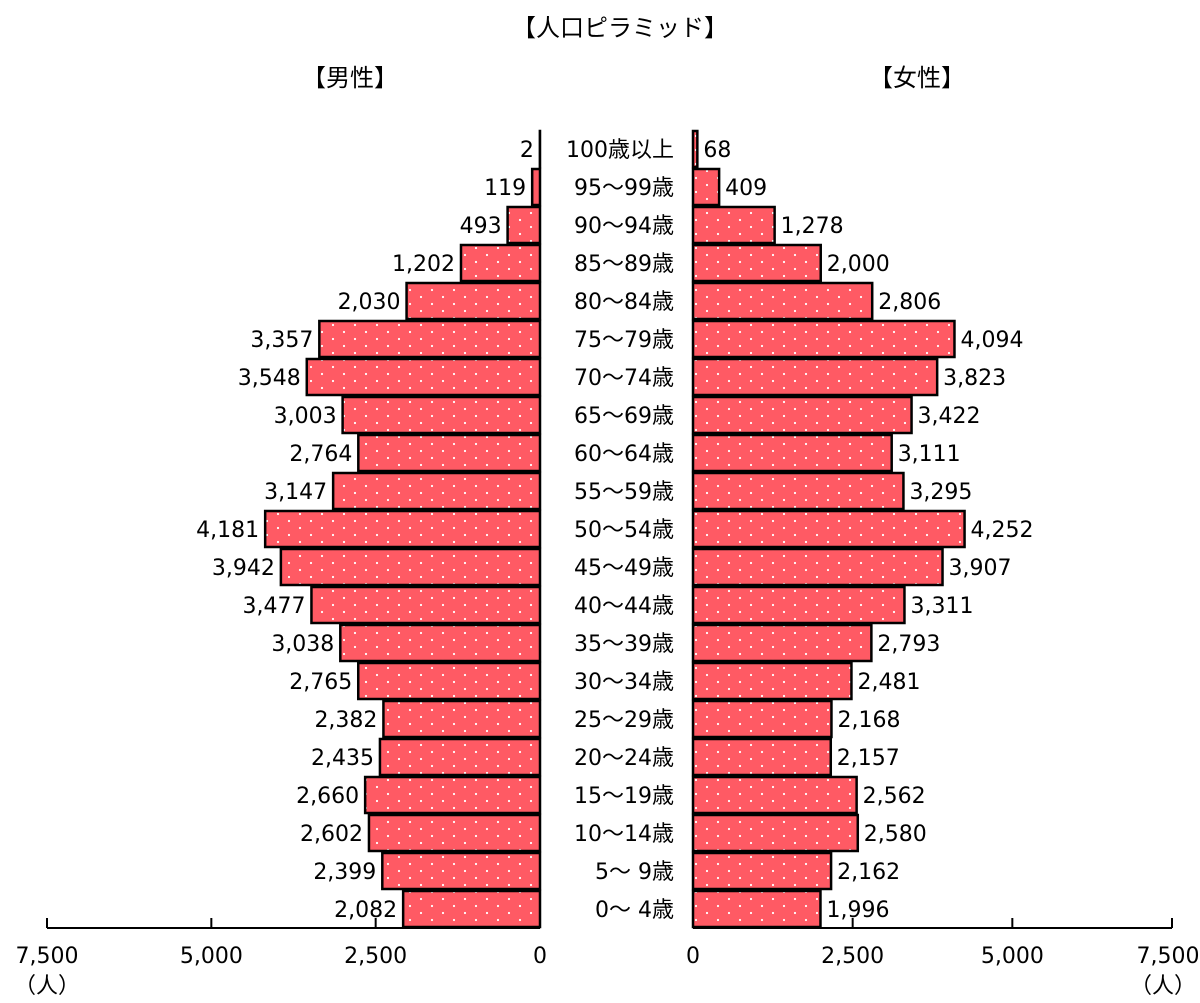 Image resolution: width=1200 pixels, height=1003 pixels. I want to click on female-value-label: 2,168, so click(868, 720).